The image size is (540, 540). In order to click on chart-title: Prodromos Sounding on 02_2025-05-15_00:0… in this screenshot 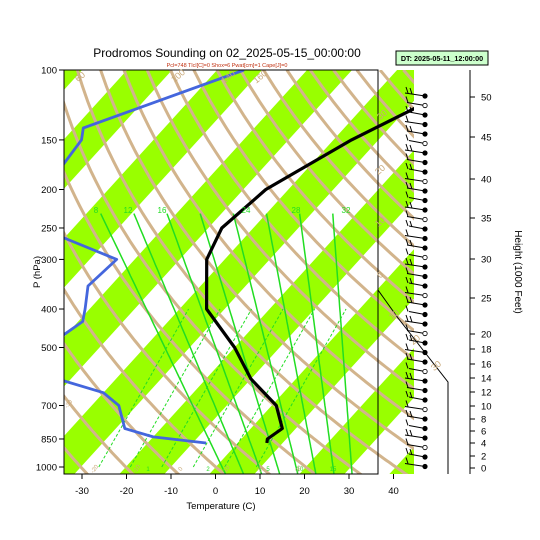, I will do `click(227, 53)`.